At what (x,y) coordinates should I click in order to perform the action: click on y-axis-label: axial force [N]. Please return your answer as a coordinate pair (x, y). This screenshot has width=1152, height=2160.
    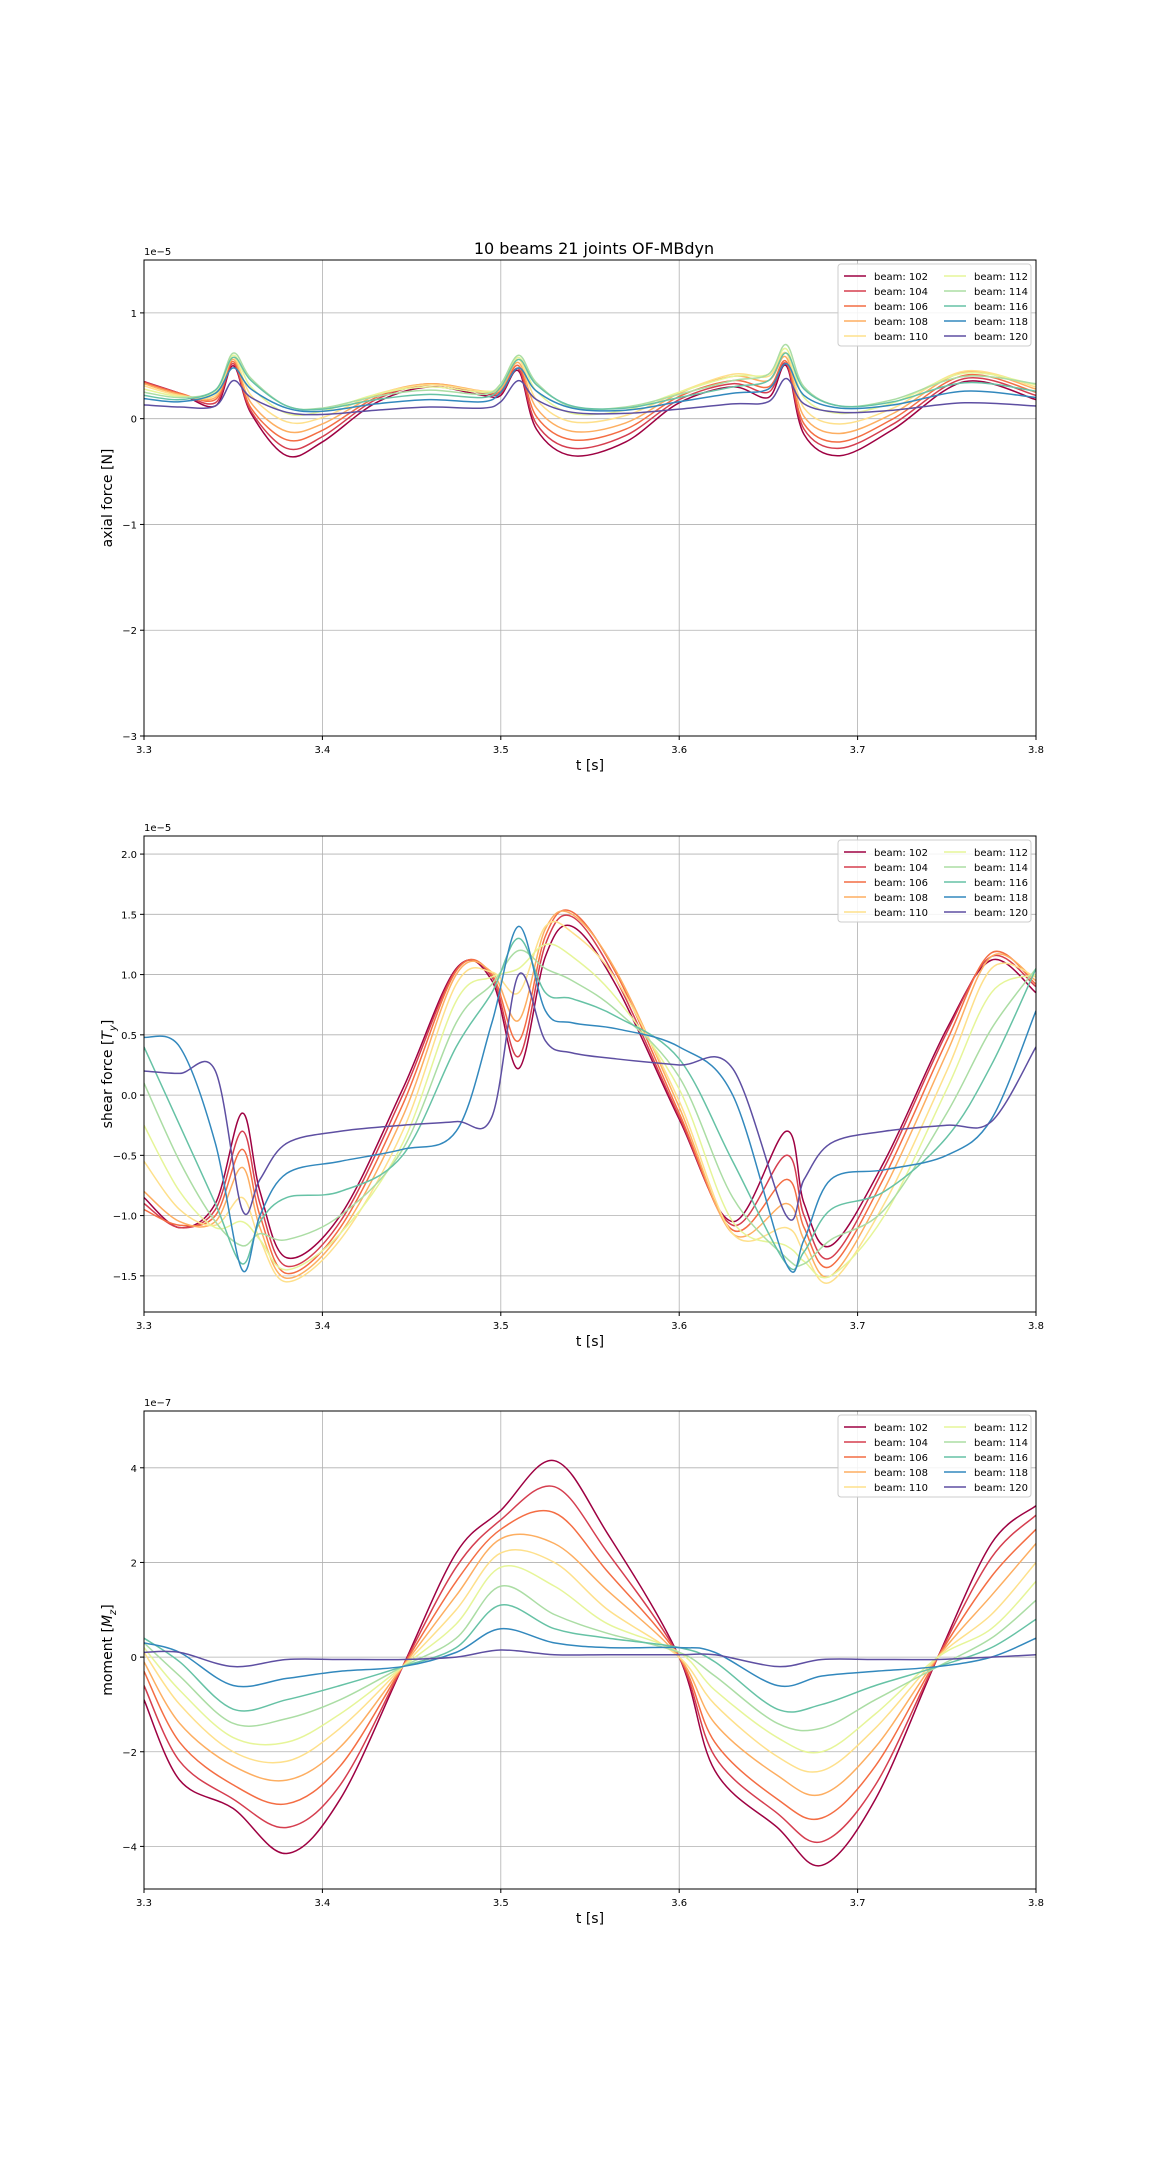
    Looking at the image, I should click on (108, 498).